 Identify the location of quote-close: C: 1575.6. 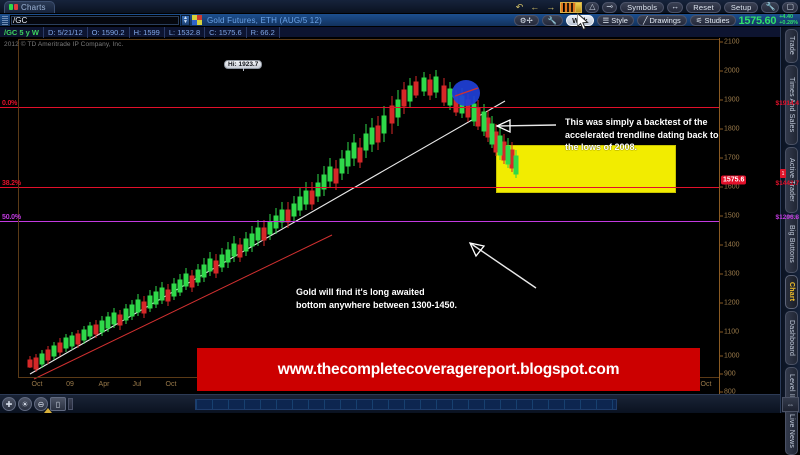
(226, 32).